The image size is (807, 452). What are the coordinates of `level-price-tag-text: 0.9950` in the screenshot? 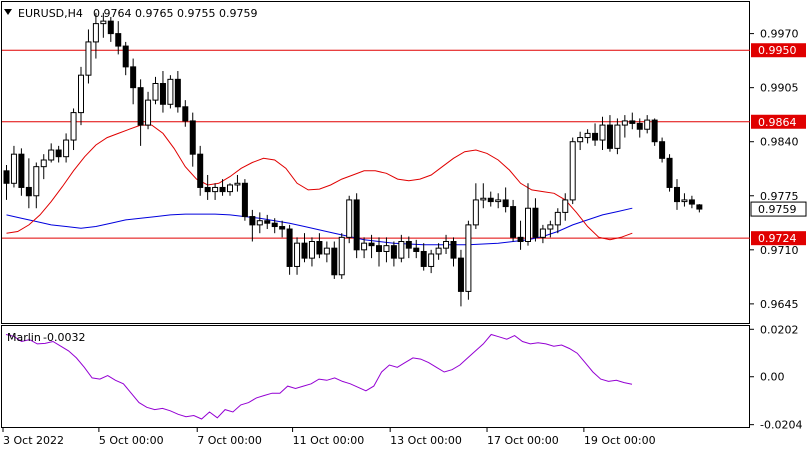 It's located at (777, 50).